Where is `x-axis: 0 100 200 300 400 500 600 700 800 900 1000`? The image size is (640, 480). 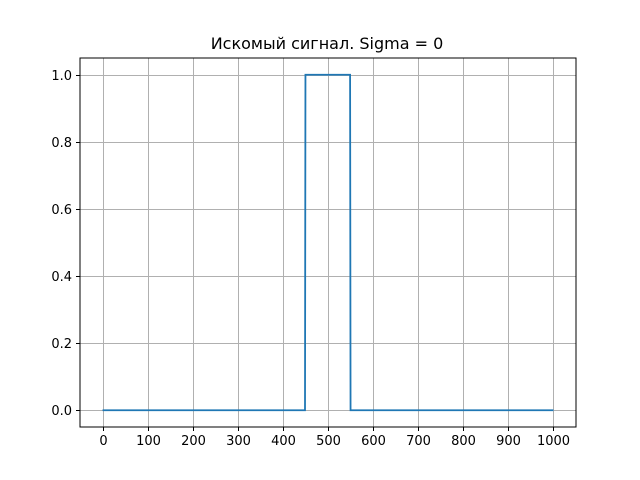 x-axis: 0 100 200 300 400 500 600 700 800 900 1000 is located at coordinates (334, 438).